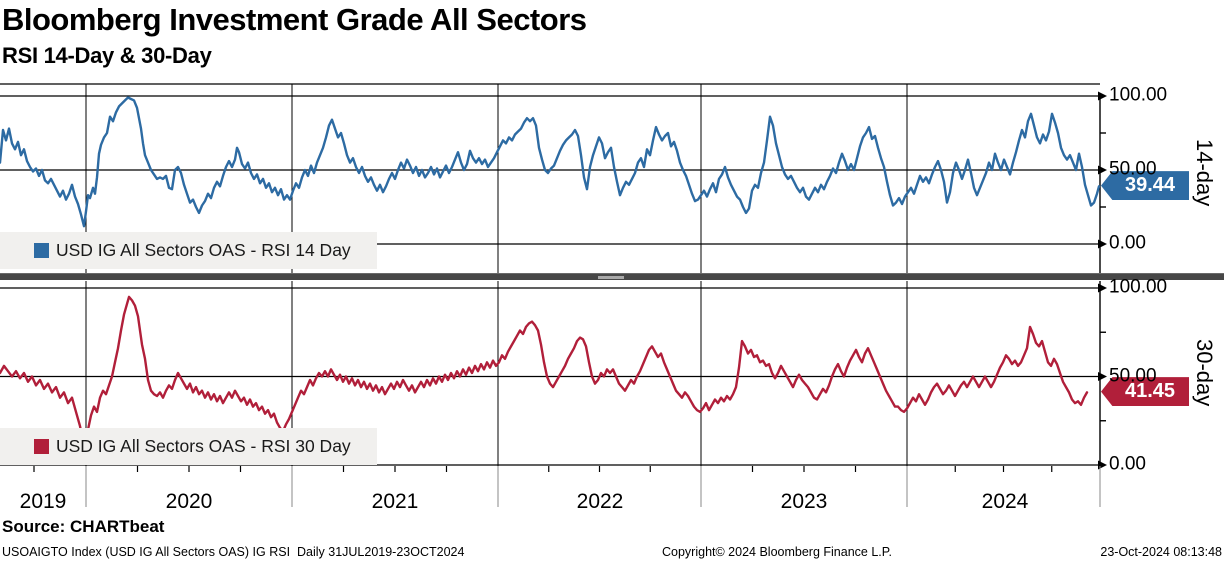  What do you see at coordinates (395, 501) in the screenshot?
I see `x-axis-year-label: 2021` at bounding box center [395, 501].